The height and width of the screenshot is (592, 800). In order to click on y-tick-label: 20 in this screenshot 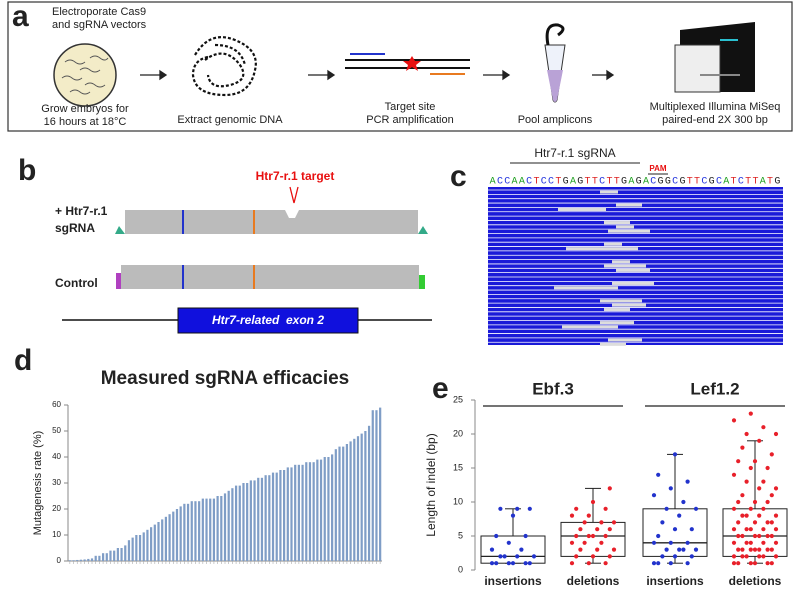, I will do `click(56, 508)`.